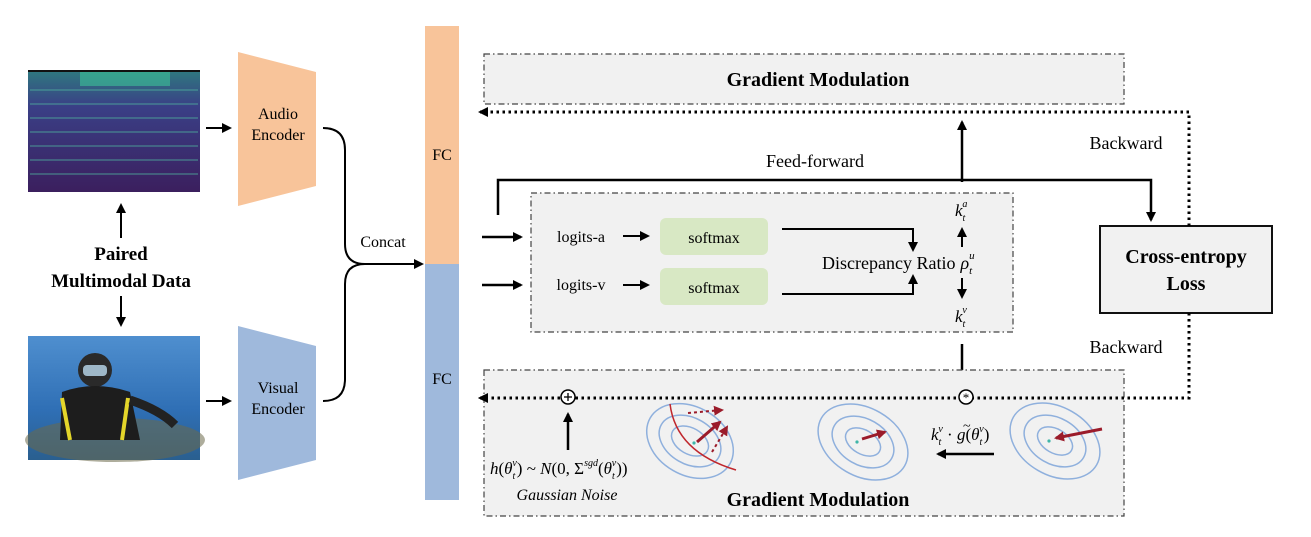 Image resolution: width=1311 pixels, height=537 pixels. I want to click on audio-encoder: Audio Encoder, so click(277, 129).